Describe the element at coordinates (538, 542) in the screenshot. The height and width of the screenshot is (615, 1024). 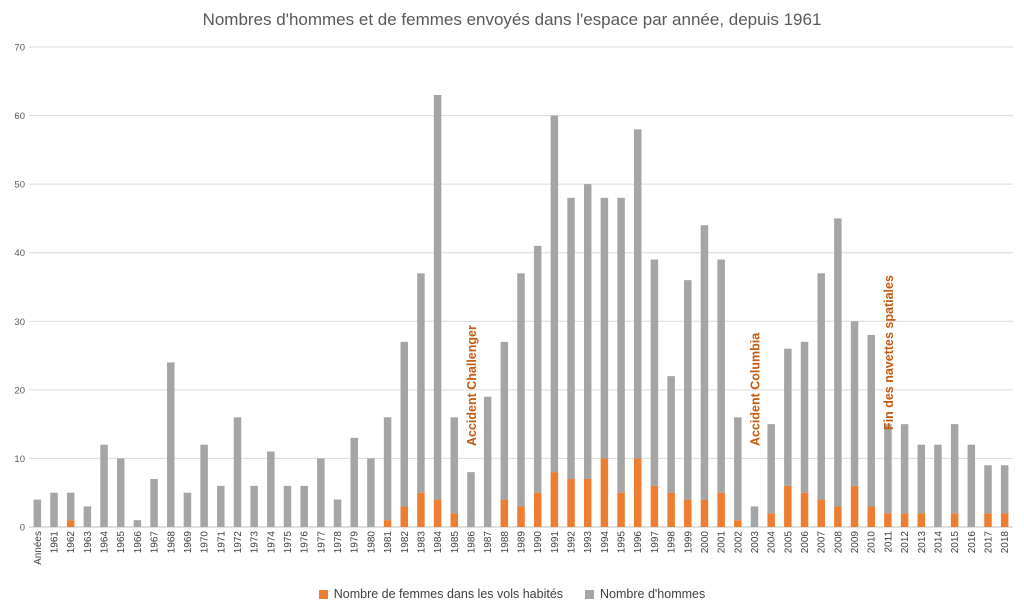
I see `x-tick-label: 1990` at that location.